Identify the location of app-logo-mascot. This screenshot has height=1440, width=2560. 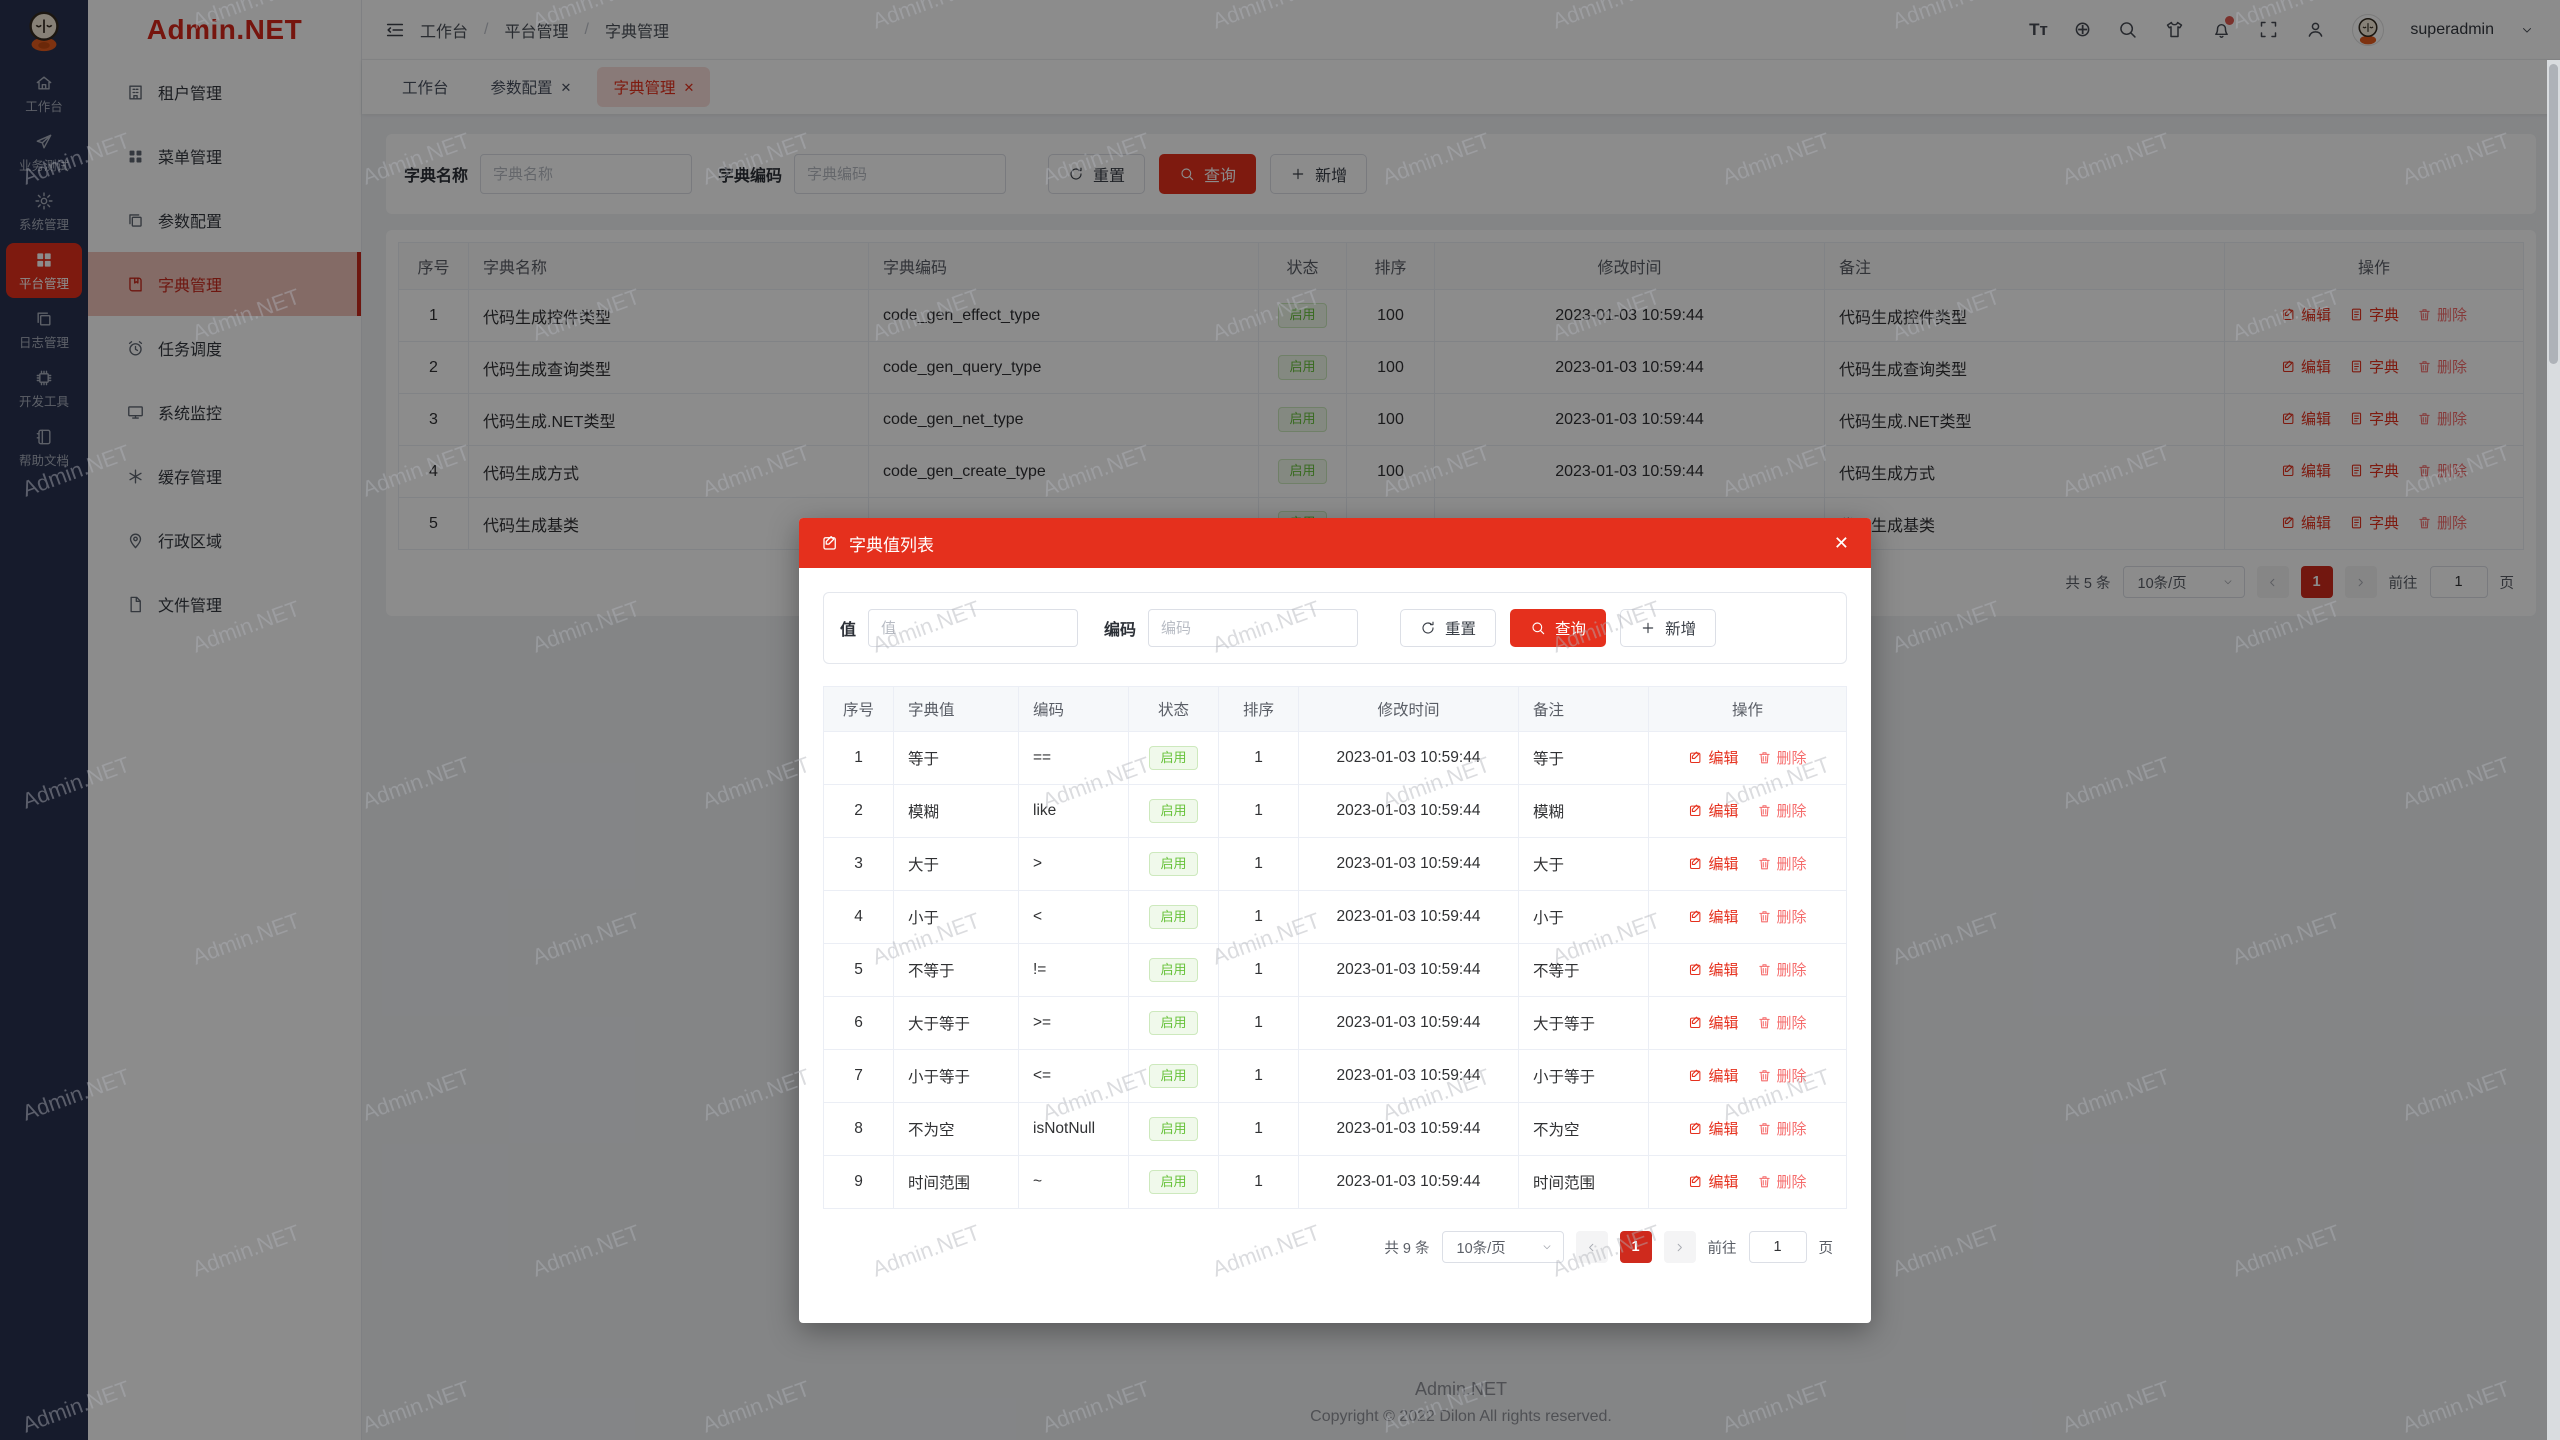
(44, 31).